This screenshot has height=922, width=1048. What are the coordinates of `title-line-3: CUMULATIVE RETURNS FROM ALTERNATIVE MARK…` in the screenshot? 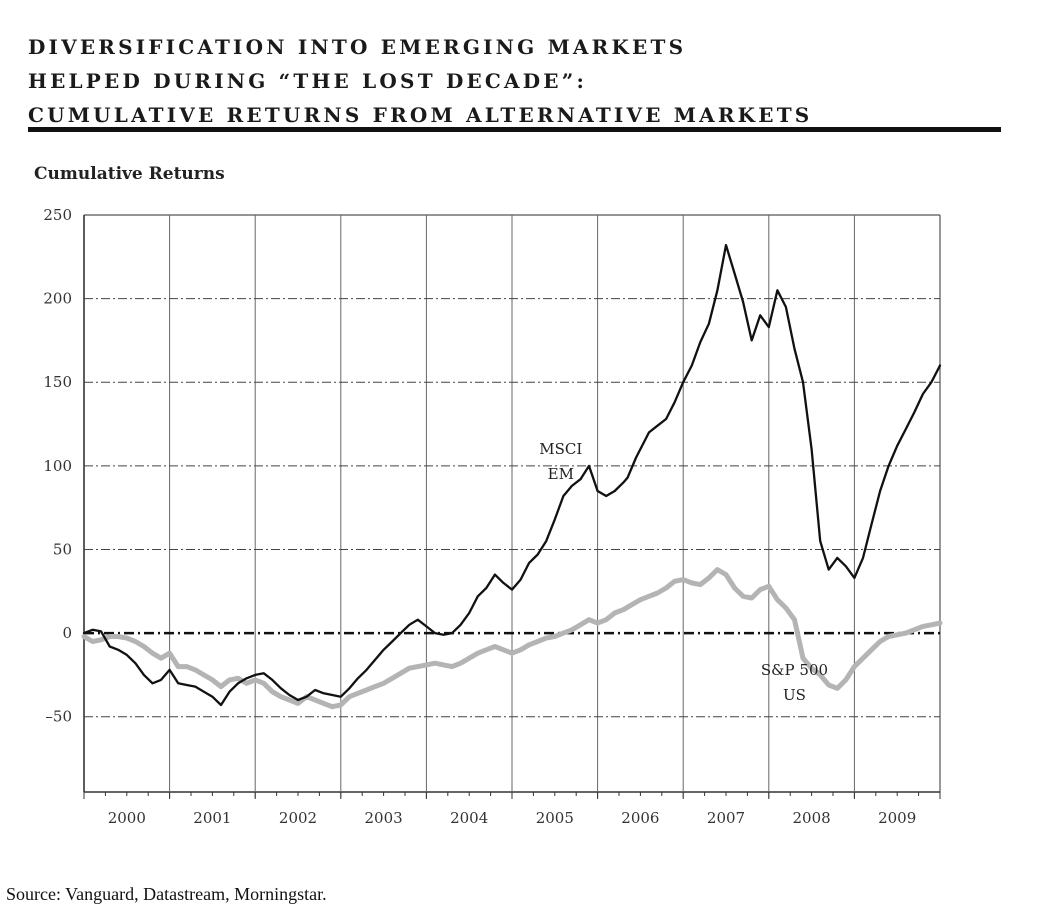 It's located at (420, 115).